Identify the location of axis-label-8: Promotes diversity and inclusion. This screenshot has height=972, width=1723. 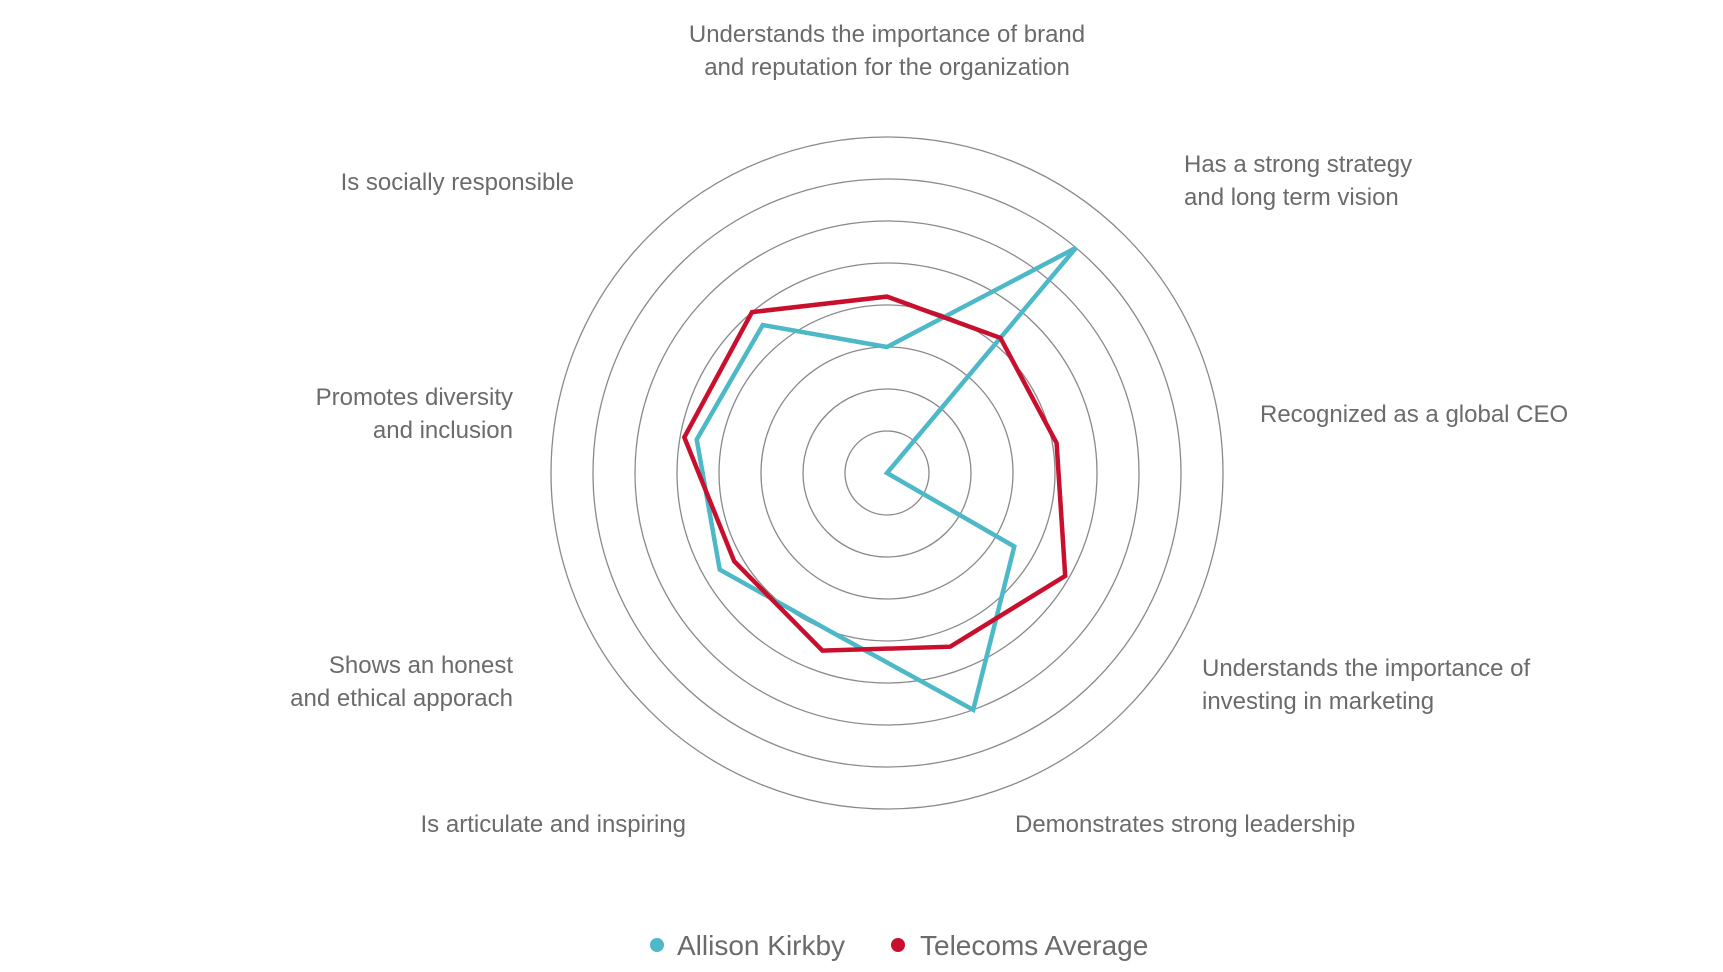
(414, 414).